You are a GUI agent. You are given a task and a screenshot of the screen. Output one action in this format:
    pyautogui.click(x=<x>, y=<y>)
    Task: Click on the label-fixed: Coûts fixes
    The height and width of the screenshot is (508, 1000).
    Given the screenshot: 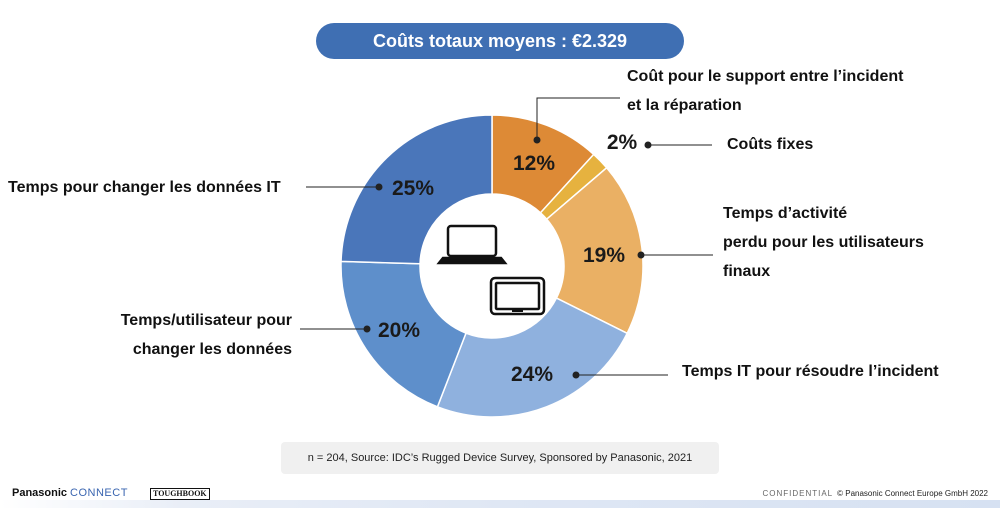 What is the action you would take?
    pyautogui.click(x=770, y=144)
    